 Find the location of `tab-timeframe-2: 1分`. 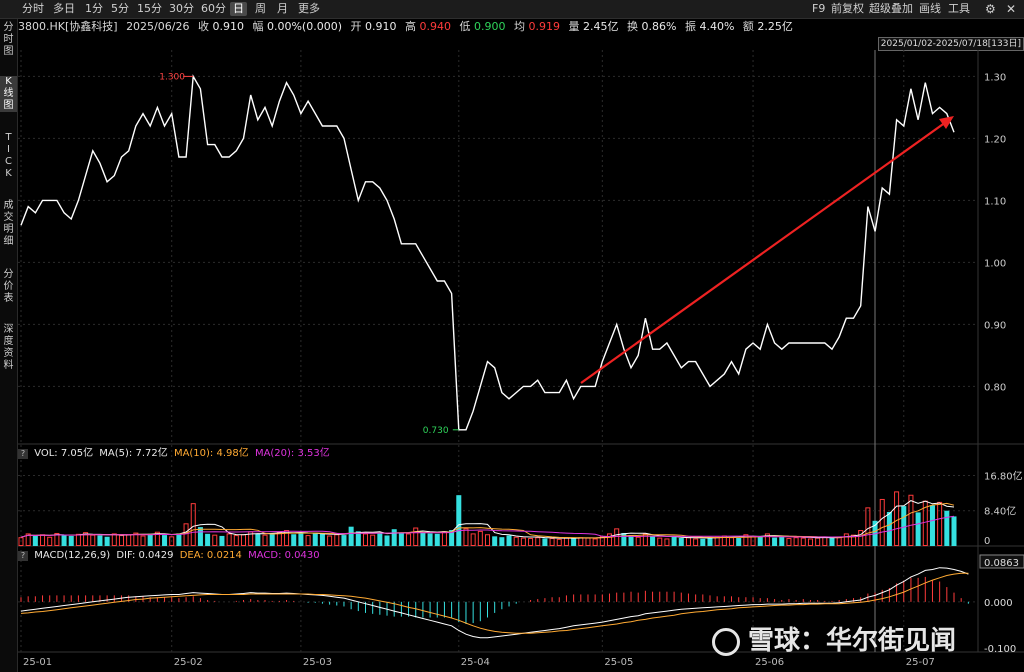

tab-timeframe-2: 1分 is located at coordinates (94, 8).